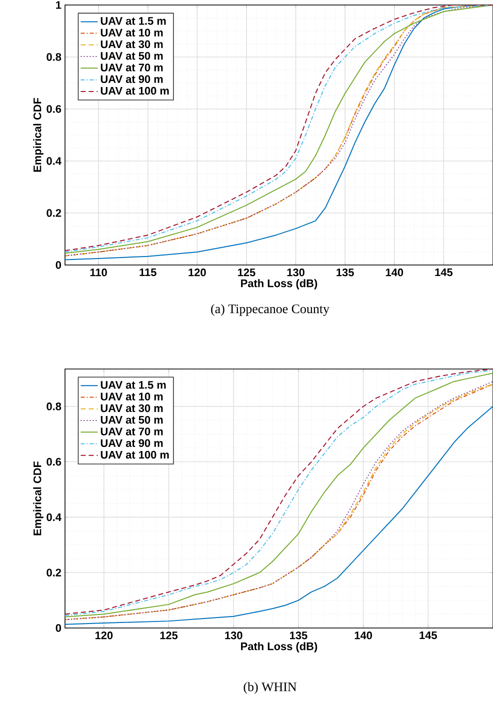 This screenshot has width=493, height=715. Describe the element at coordinates (270, 310) in the screenshot. I see `text: (a) Tippecanoe County` at that location.